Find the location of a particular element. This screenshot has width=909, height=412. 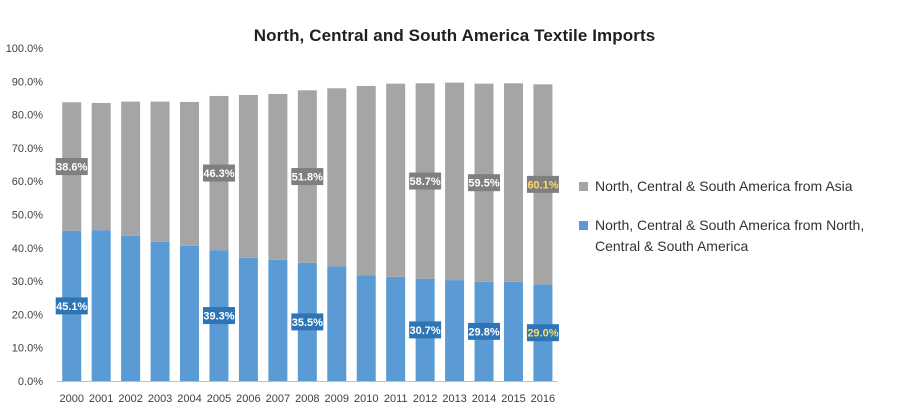

x-tick-label: 2003 is located at coordinates (160, 399).